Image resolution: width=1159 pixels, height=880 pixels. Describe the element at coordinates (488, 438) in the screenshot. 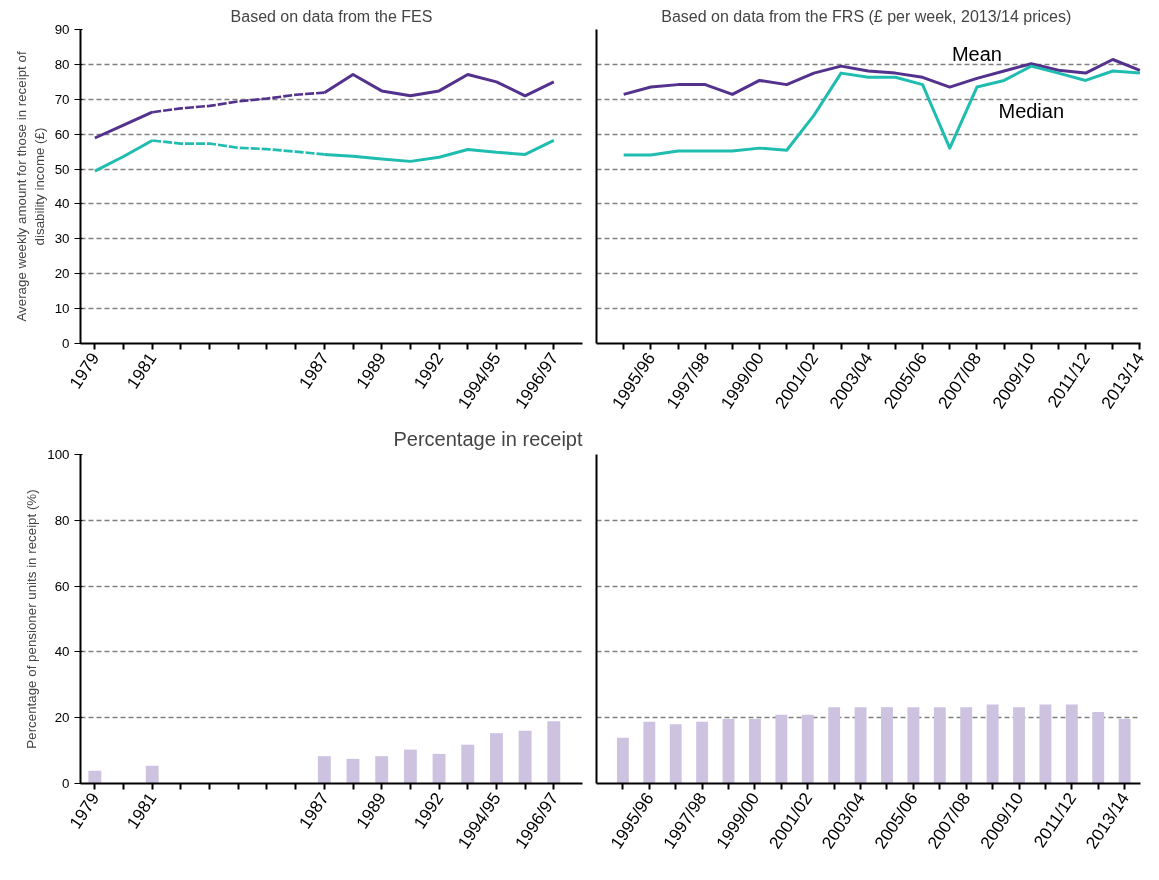

I see `chart-title: Percentage in receipt` at that location.